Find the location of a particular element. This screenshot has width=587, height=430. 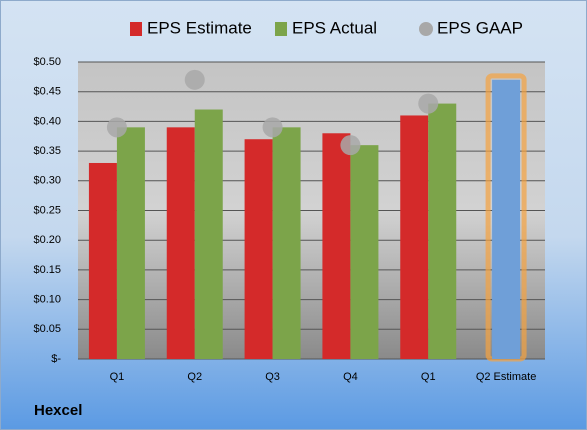

y-tick-label: $0.35 is located at coordinates (47, 151).